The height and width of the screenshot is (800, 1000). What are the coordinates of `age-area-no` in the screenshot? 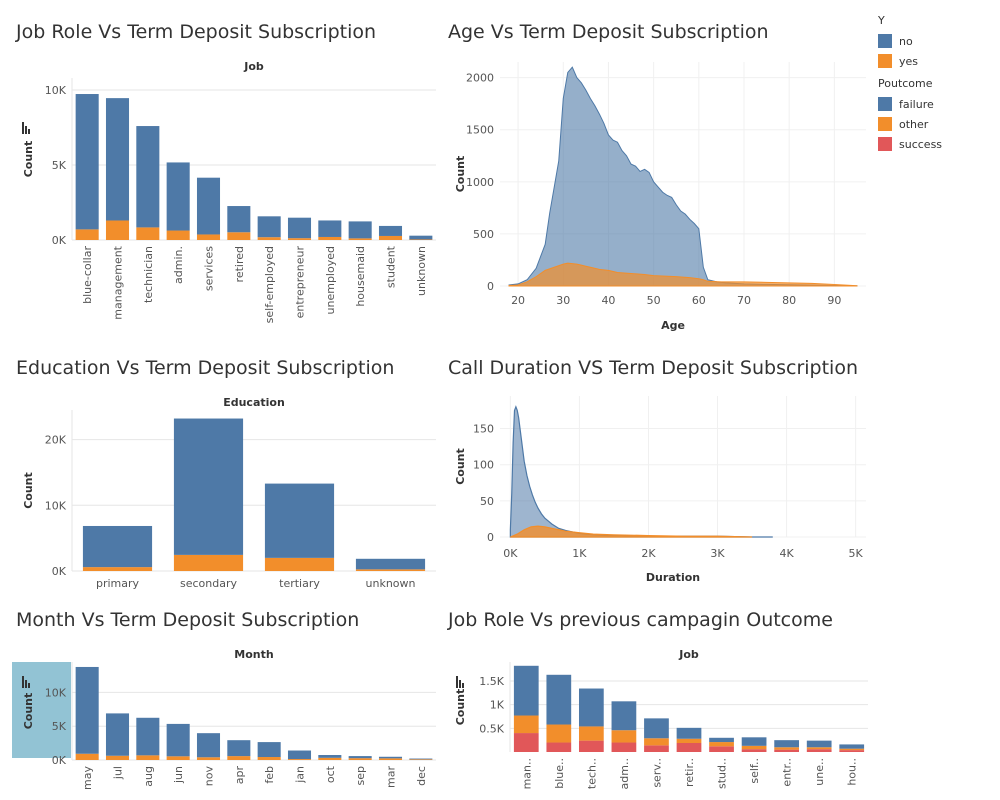 It's located at (683, 176).